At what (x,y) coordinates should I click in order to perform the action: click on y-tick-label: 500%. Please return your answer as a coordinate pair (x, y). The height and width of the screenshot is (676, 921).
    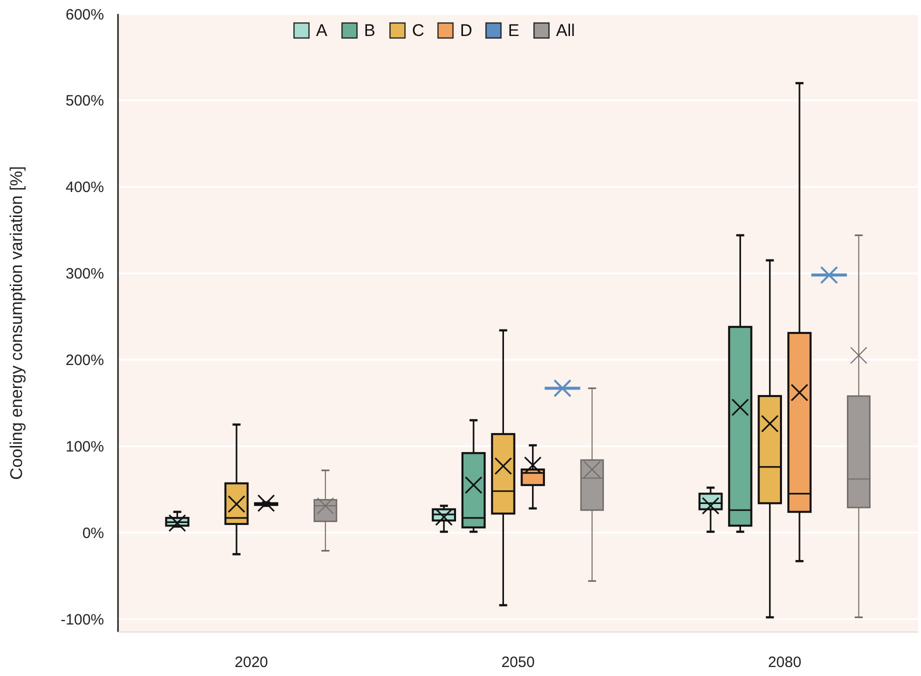
    Looking at the image, I should click on (85, 101).